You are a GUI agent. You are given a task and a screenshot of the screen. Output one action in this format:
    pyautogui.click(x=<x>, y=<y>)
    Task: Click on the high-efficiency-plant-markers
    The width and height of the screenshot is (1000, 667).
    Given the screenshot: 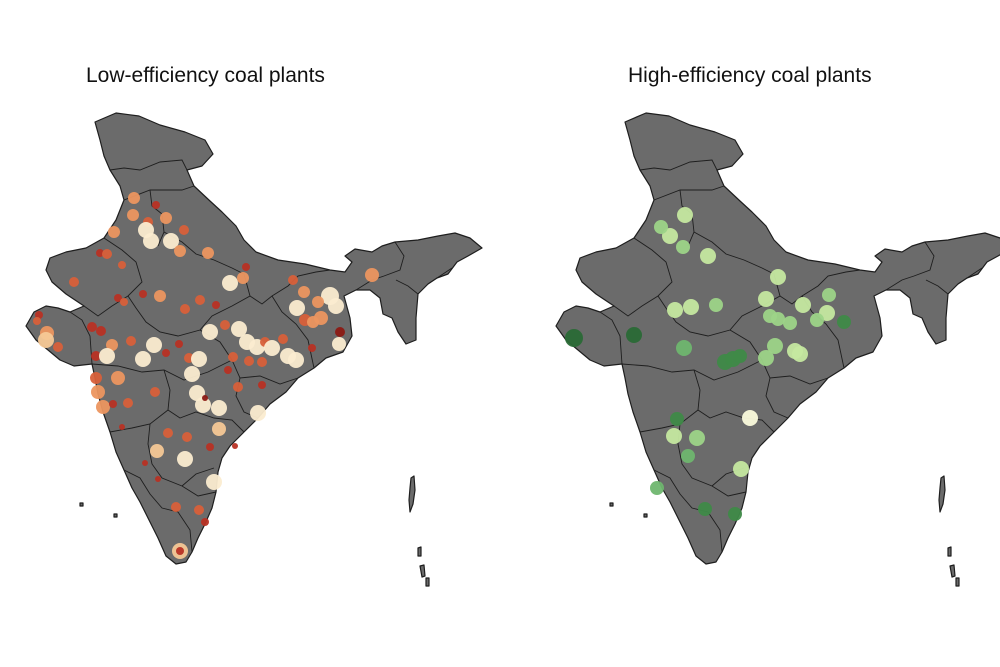 What is the action you would take?
    pyautogui.click(x=708, y=364)
    